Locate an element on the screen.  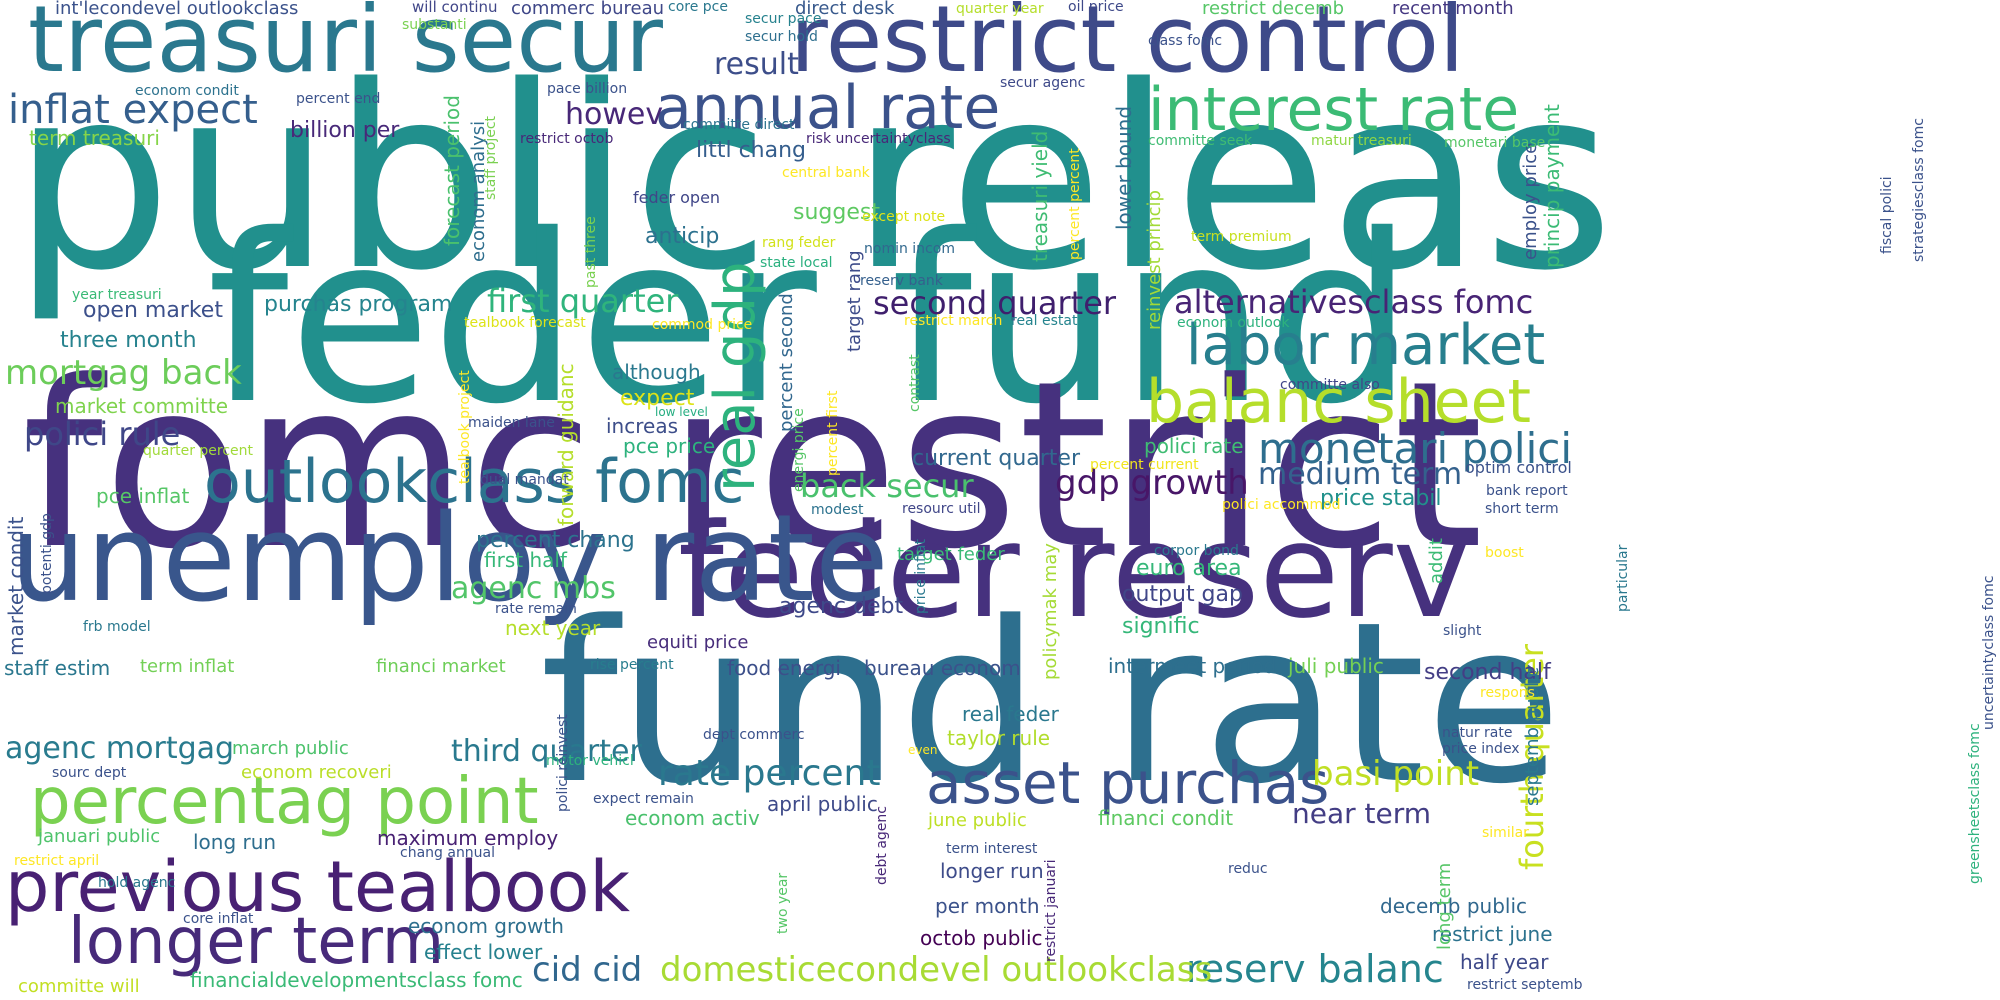
word: commod price is located at coordinates (702, 325).